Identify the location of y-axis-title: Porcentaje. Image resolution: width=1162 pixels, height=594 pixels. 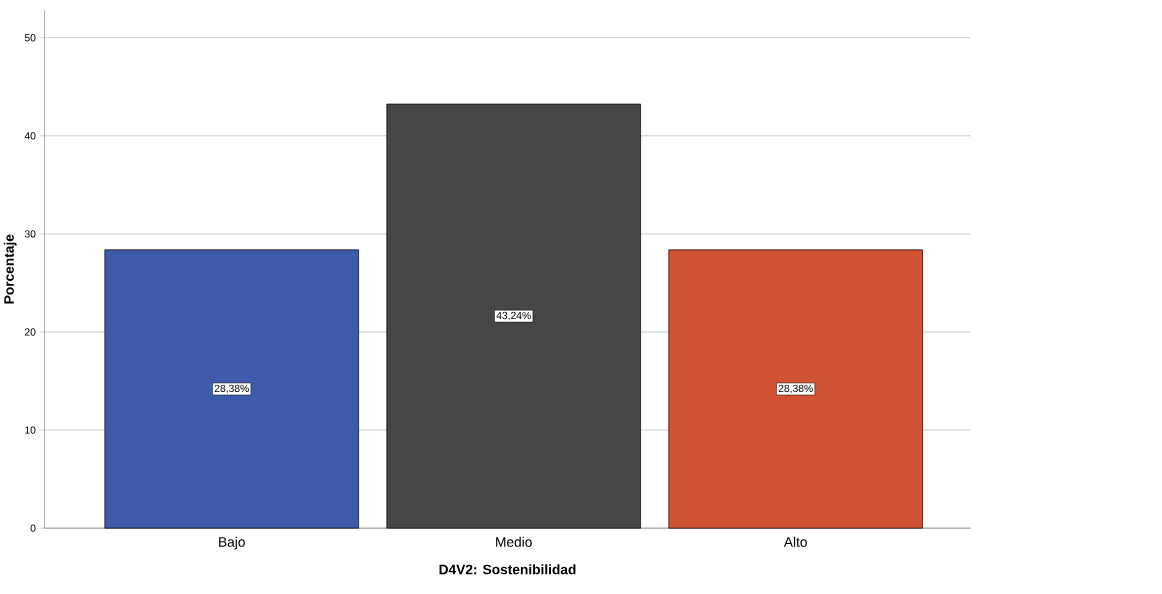
(10, 269).